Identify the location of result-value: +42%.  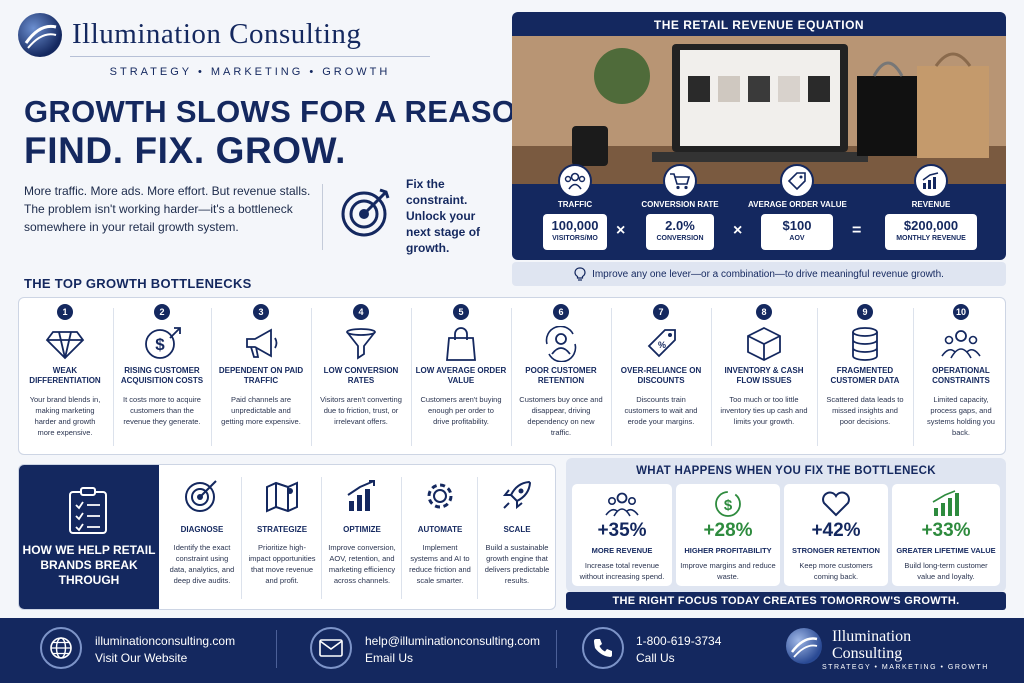
(836, 530).